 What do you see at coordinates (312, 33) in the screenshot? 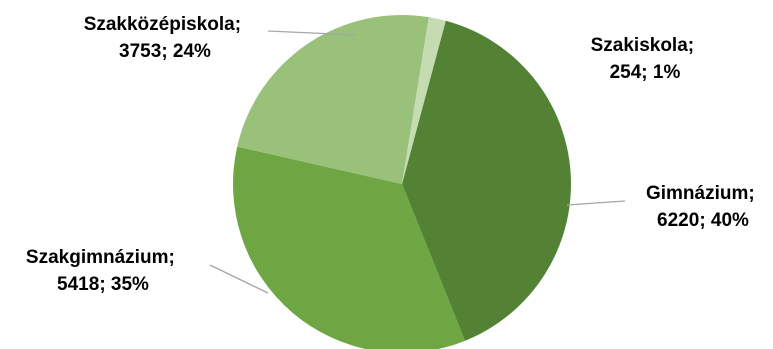
I see `leader-line-szakkozepiskola` at bounding box center [312, 33].